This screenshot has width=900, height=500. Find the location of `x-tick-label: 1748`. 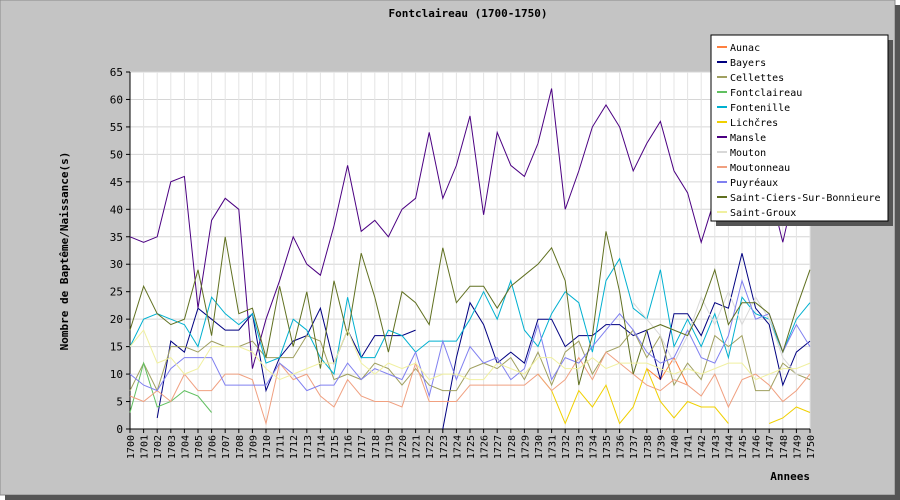

x-tick-label: 1748 is located at coordinates (784, 447).